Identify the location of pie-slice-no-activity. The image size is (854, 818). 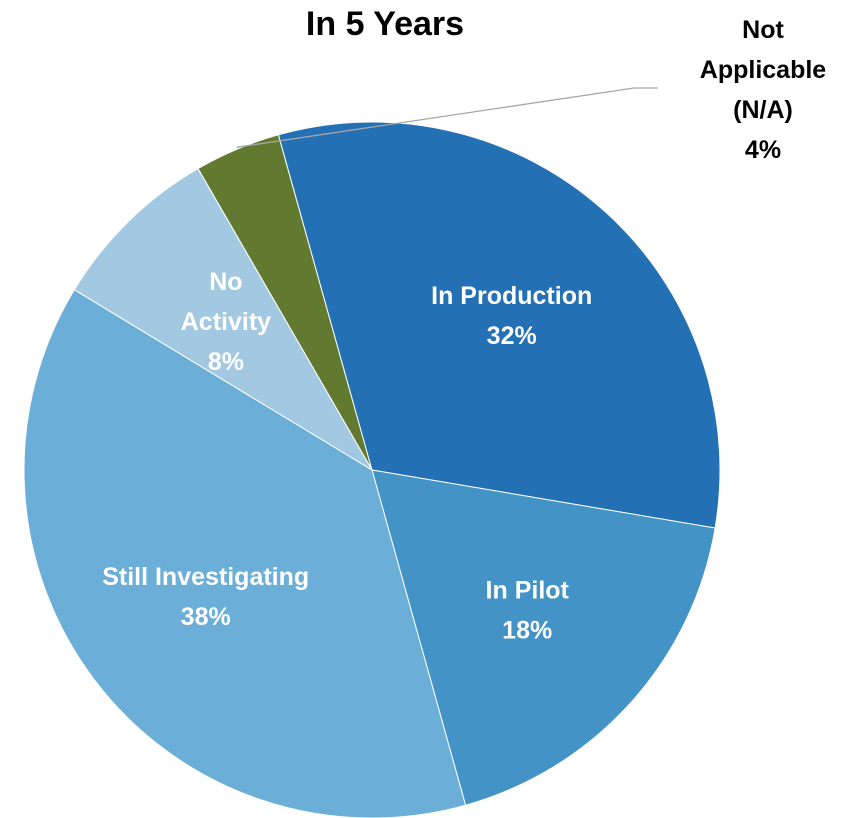
(223, 319).